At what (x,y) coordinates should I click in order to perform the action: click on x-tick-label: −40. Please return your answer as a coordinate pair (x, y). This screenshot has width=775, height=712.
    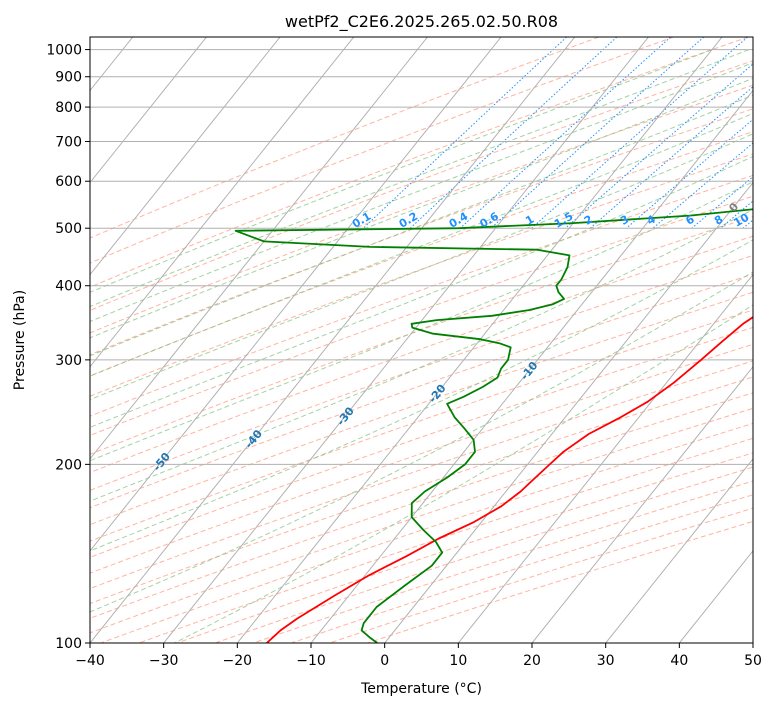
    Looking at the image, I should click on (90, 661).